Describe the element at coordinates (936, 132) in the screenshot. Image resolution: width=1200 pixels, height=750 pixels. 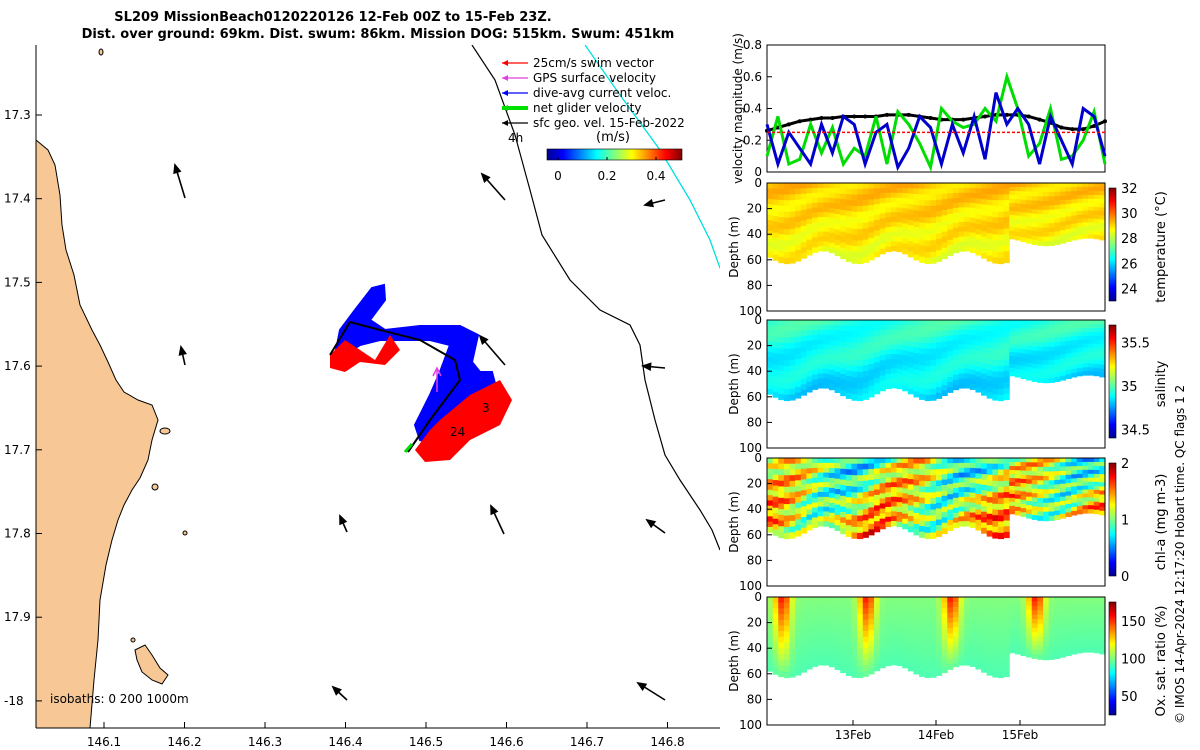
I see `velocity-series-line` at that location.